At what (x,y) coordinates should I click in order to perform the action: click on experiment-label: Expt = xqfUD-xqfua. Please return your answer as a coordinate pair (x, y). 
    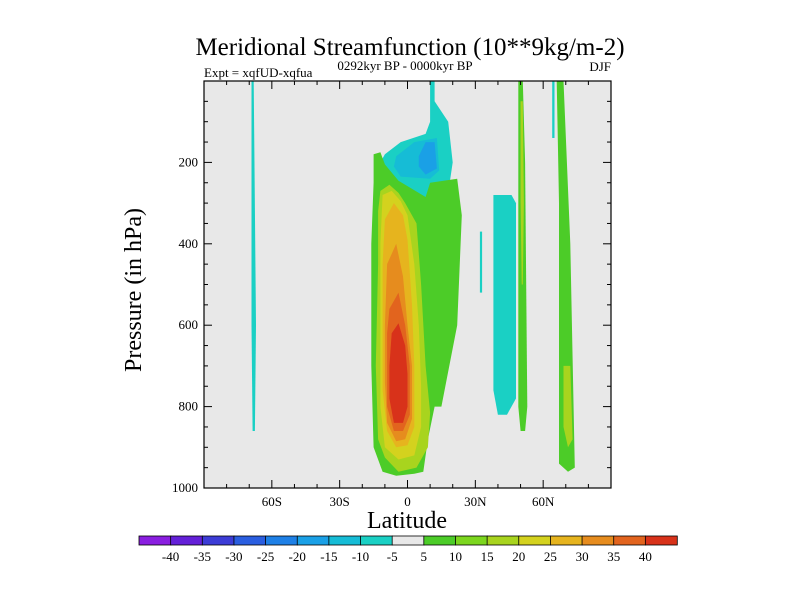
    Looking at the image, I should click on (258, 72).